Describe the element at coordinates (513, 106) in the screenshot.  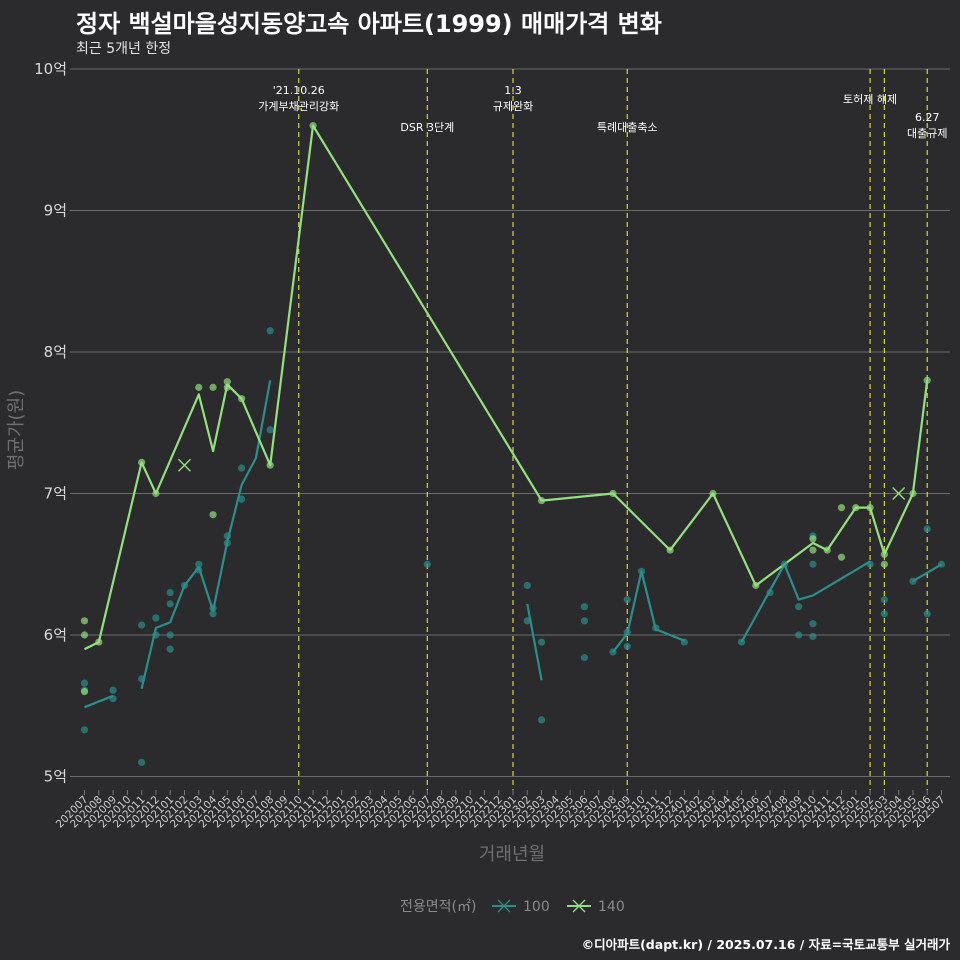
I see `event-label: 규제완화` at that location.